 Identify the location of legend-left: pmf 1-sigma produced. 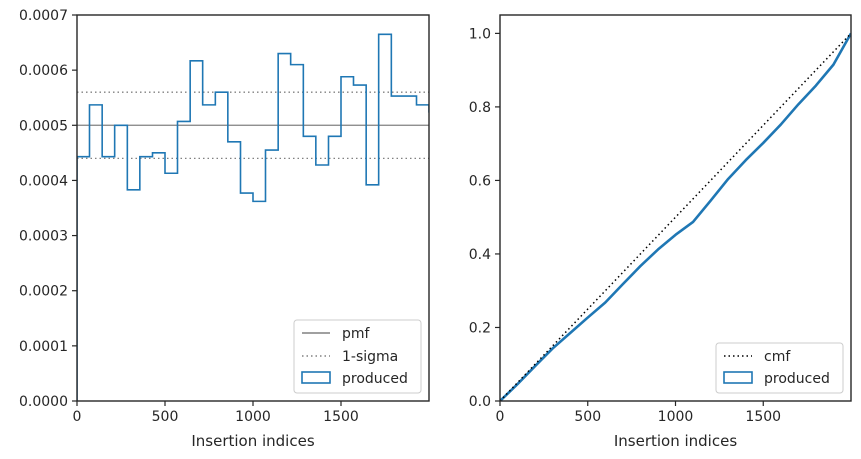
(357, 356).